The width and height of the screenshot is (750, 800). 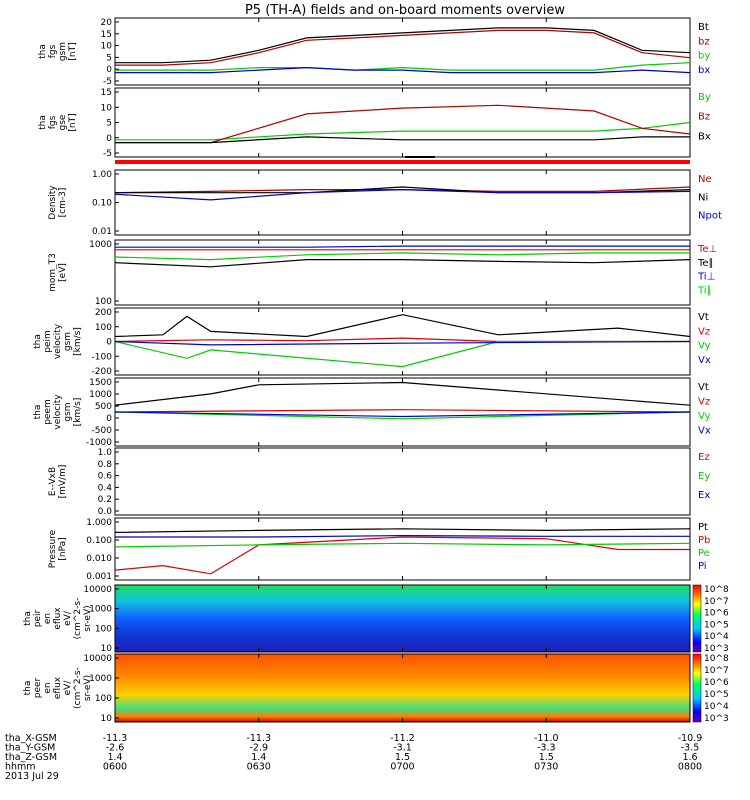 I want to click on pressure-ytick-label: 0.001, so click(x=99, y=577).